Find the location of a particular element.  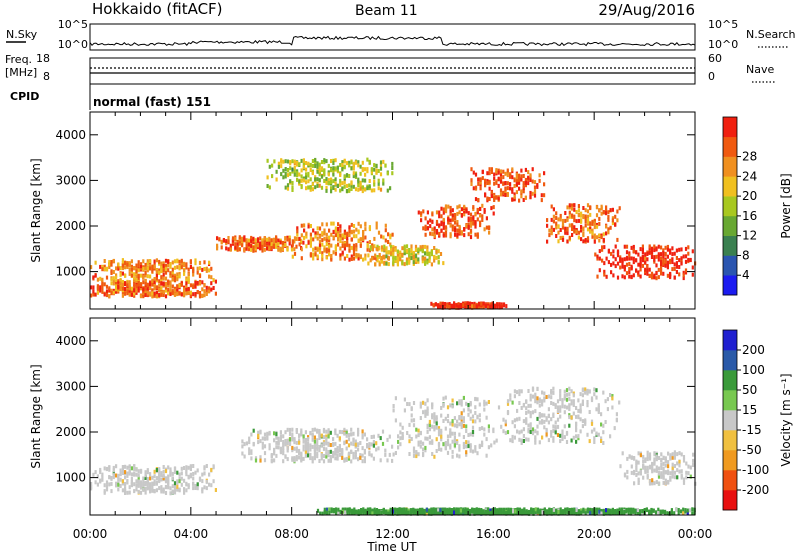

noise-strip-frame is located at coordinates (392, 37).